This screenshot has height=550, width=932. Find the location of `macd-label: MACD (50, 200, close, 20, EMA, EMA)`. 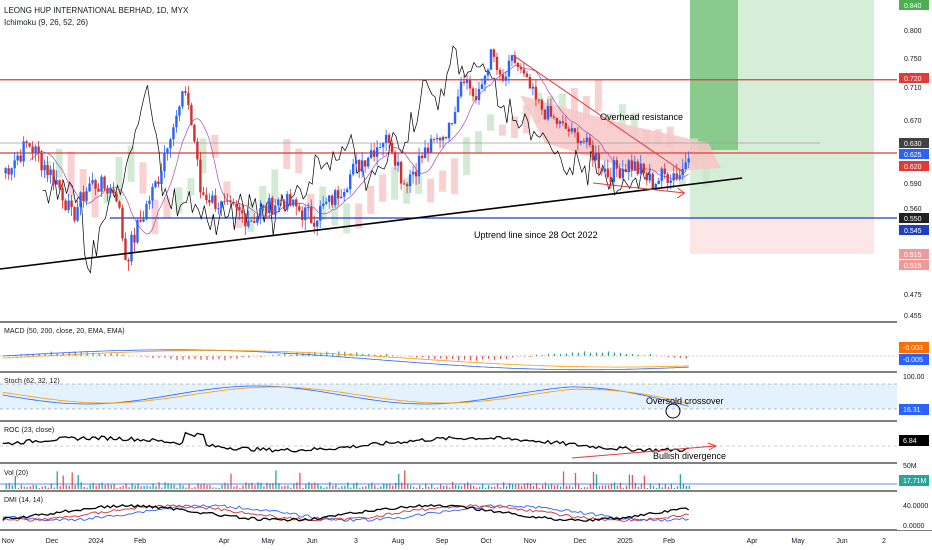

macd-label: MACD (50, 200, close, 20, EMA, EMA) is located at coordinates (64, 331).